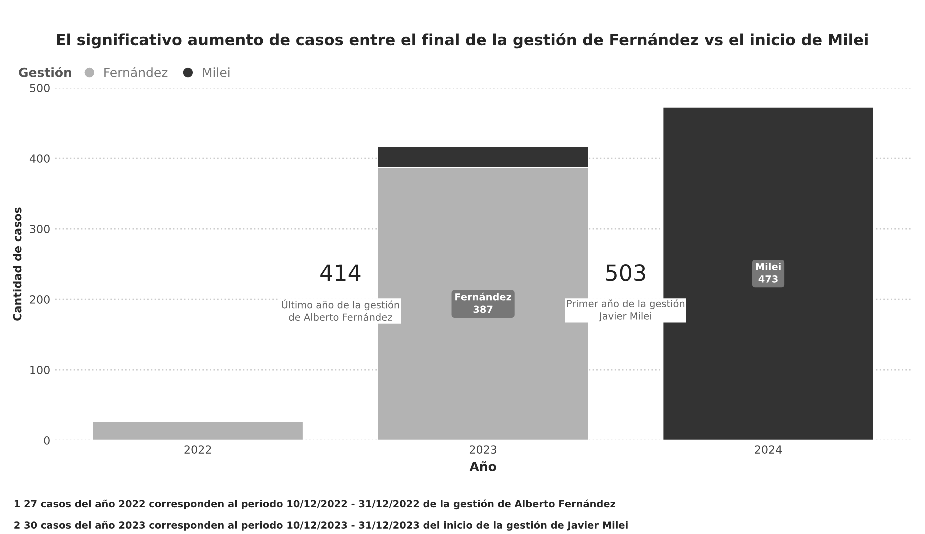 Image resolution: width=925 pixels, height=534 pixels. I want to click on x-axis-title: Año, so click(483, 466).